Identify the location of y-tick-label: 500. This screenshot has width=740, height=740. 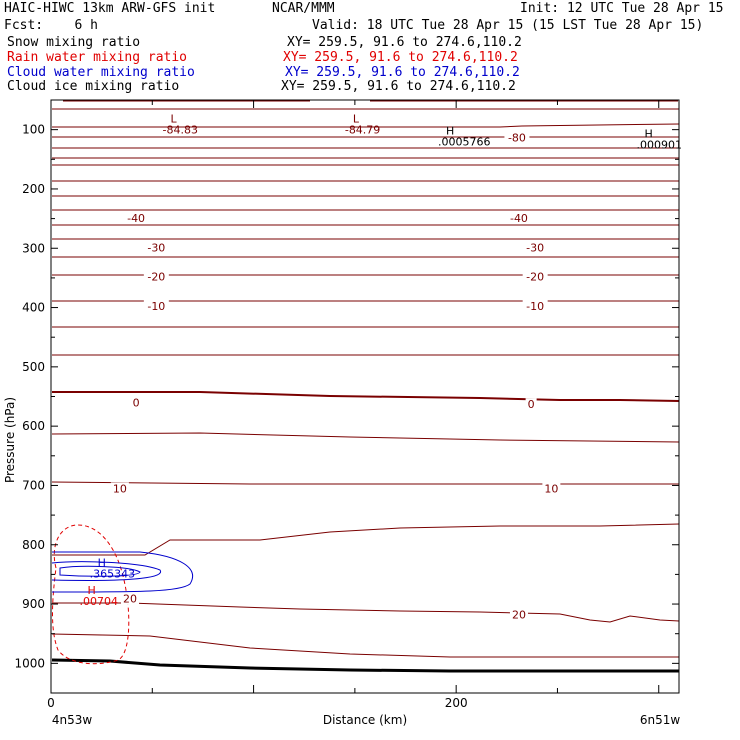
(33, 367).